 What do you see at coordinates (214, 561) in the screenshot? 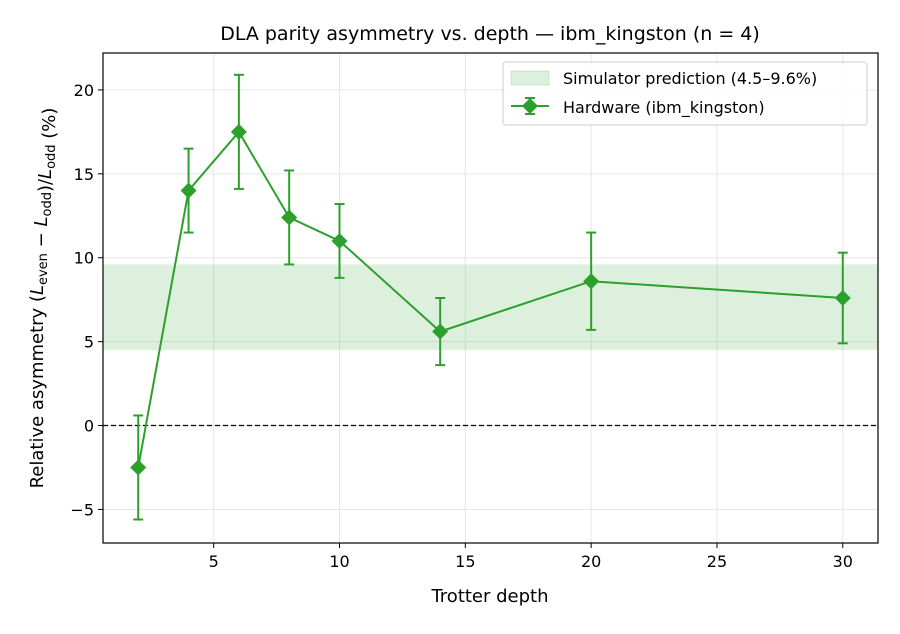
I see `x-tick-label: 5` at bounding box center [214, 561].